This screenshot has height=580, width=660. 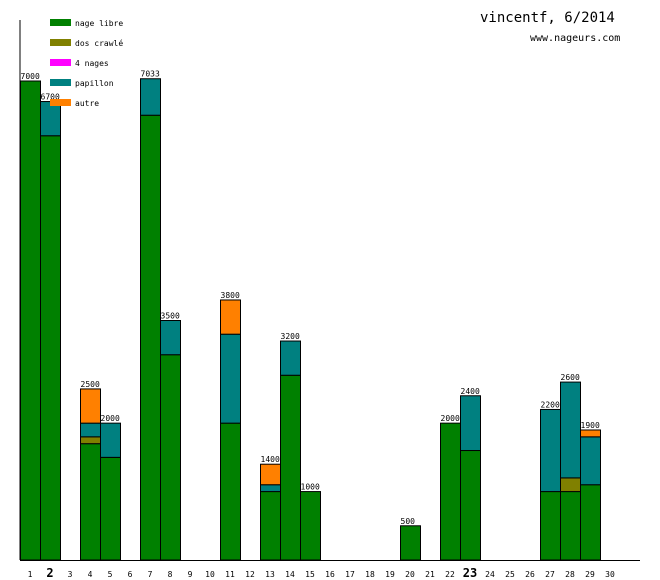 I want to click on x-tick-label: 2, so click(x=49, y=573).